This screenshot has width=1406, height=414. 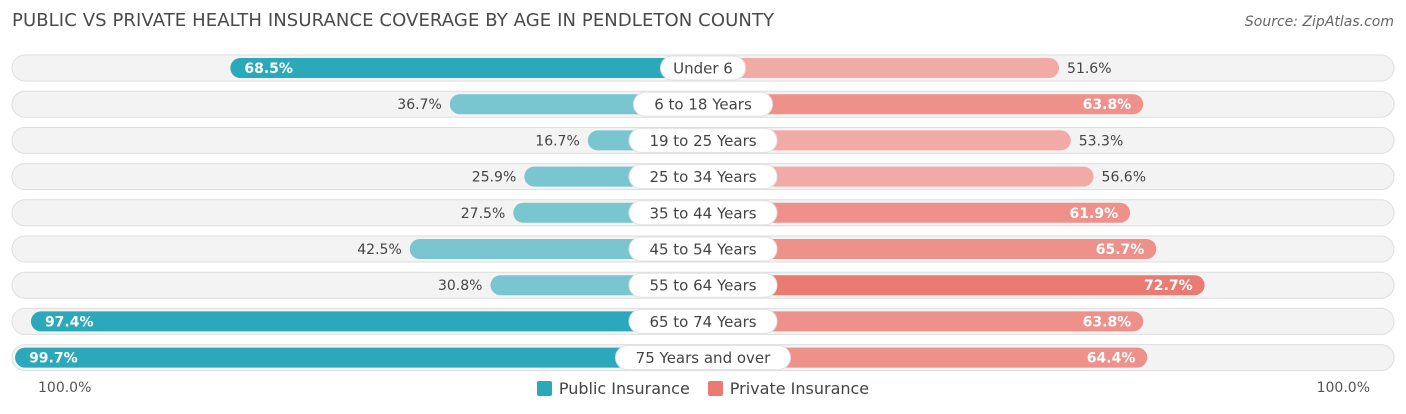 I want to click on legend-item-public: Public Insurance, so click(x=613, y=388).